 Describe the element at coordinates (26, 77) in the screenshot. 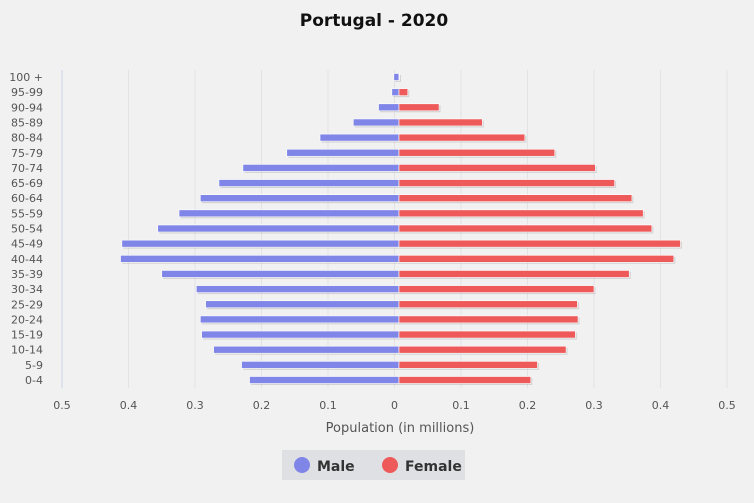

I see `y-category-label: 100 +` at that location.